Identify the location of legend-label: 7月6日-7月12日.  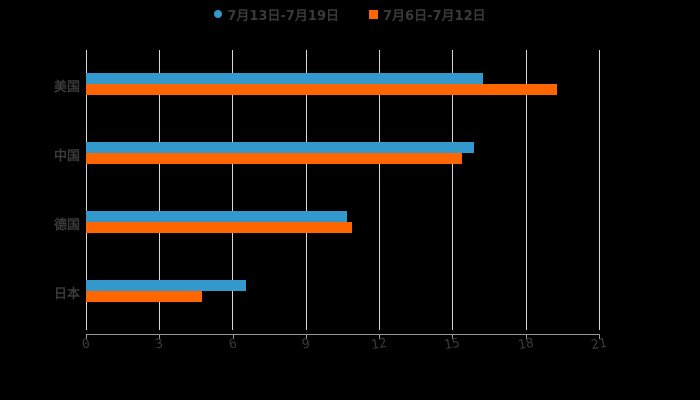
(434, 16).